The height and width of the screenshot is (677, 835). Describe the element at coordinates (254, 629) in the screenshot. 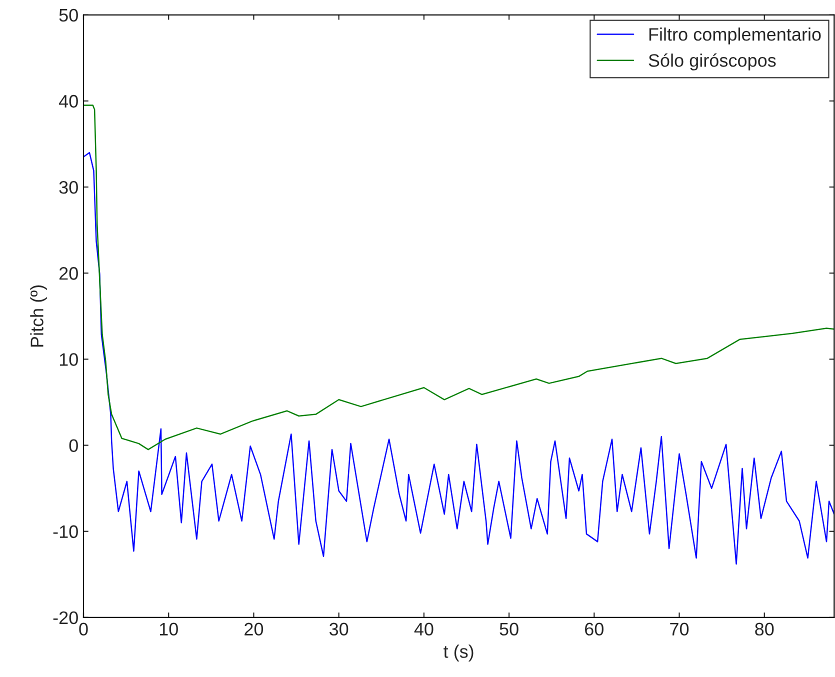

I see `x-tick-label: 20` at that location.